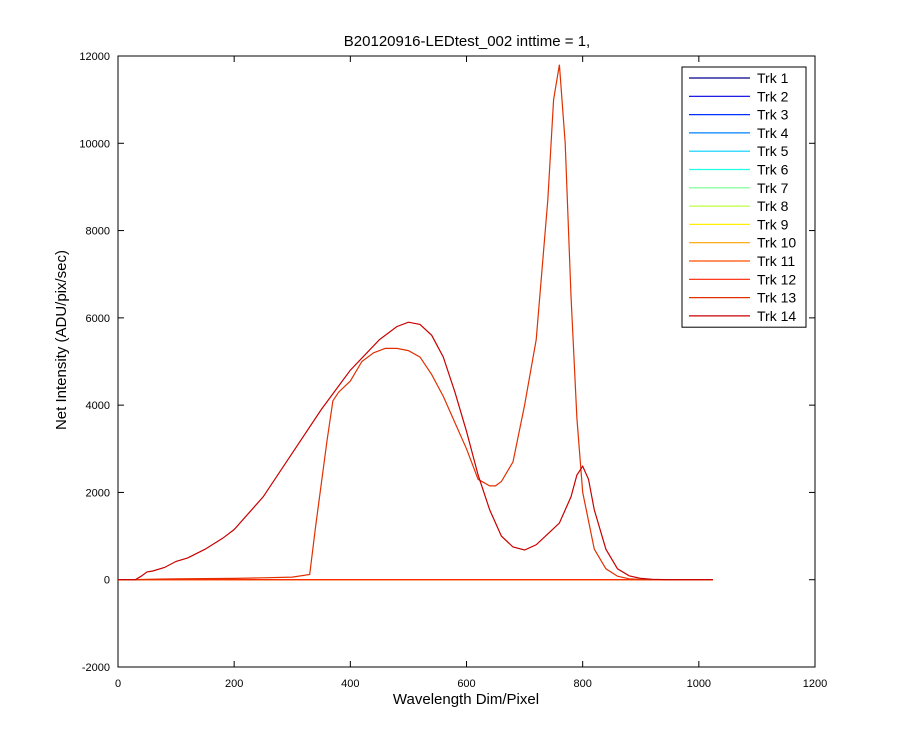  Describe the element at coordinates (94, 57) in the screenshot. I see `y-tick-label: 12000` at that location.